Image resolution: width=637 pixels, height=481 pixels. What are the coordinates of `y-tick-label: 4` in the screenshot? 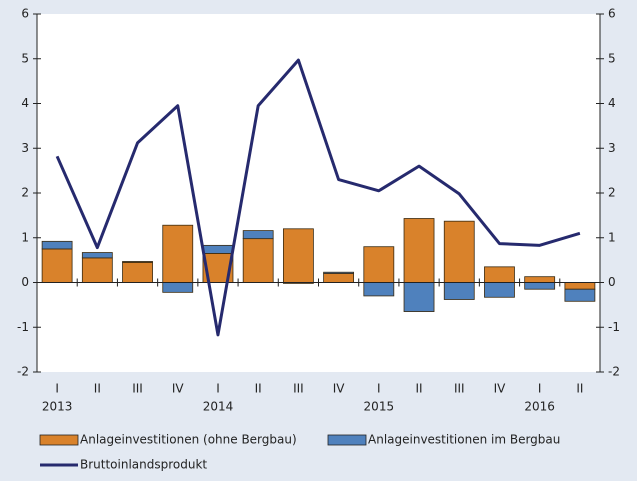 It's located at (25, 103).